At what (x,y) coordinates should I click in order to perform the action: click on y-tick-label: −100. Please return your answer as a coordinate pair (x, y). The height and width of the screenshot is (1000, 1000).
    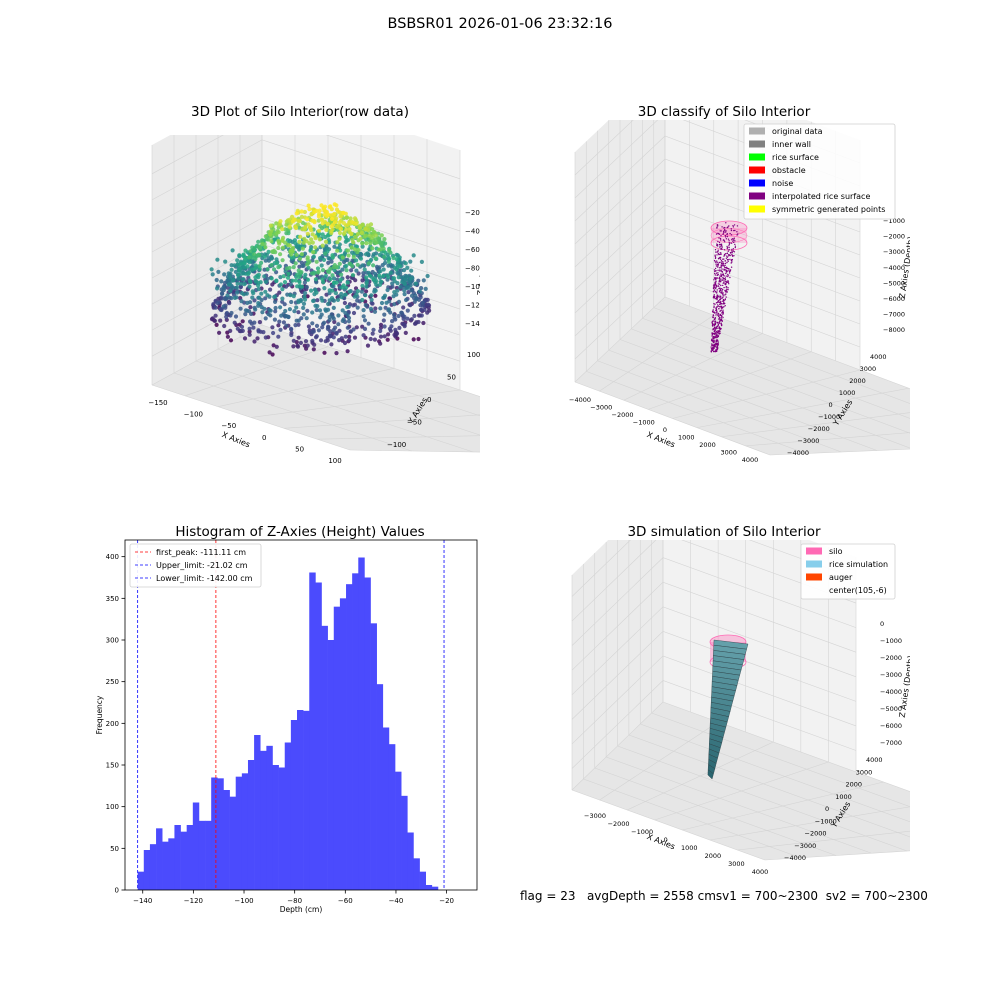
    Looking at the image, I should click on (396, 445).